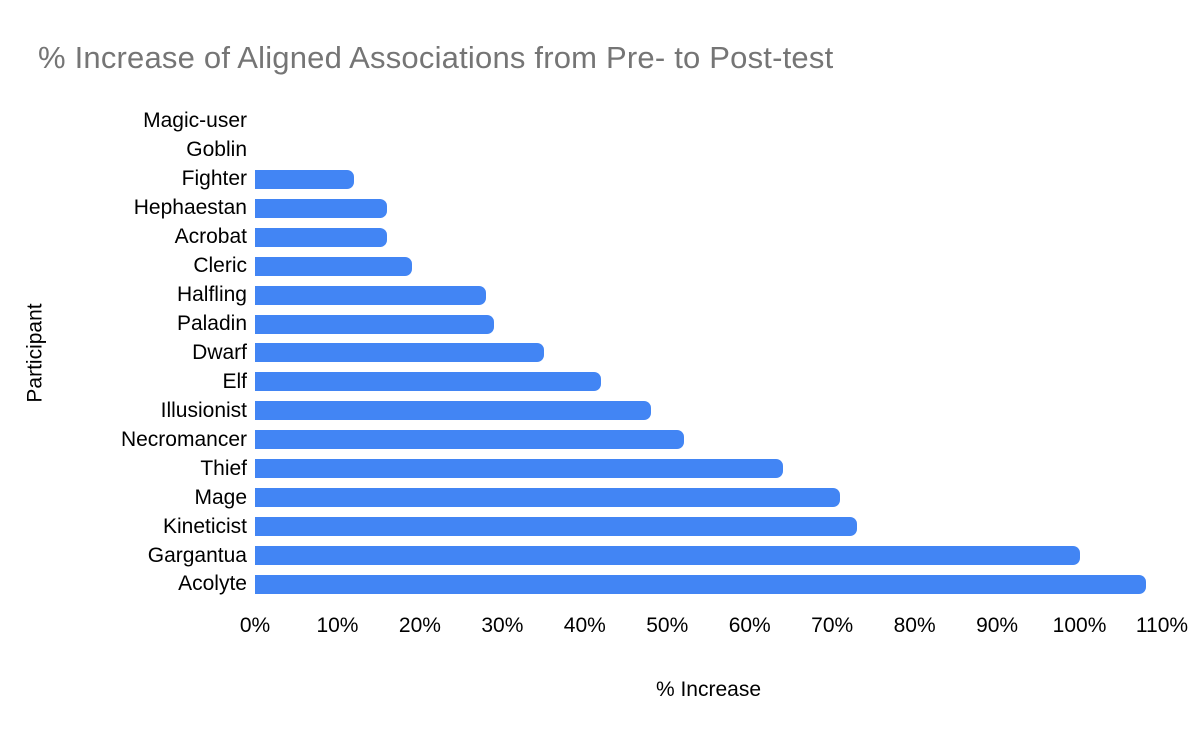 The width and height of the screenshot is (1200, 742). What do you see at coordinates (519, 469) in the screenshot?
I see `bar-thief` at bounding box center [519, 469].